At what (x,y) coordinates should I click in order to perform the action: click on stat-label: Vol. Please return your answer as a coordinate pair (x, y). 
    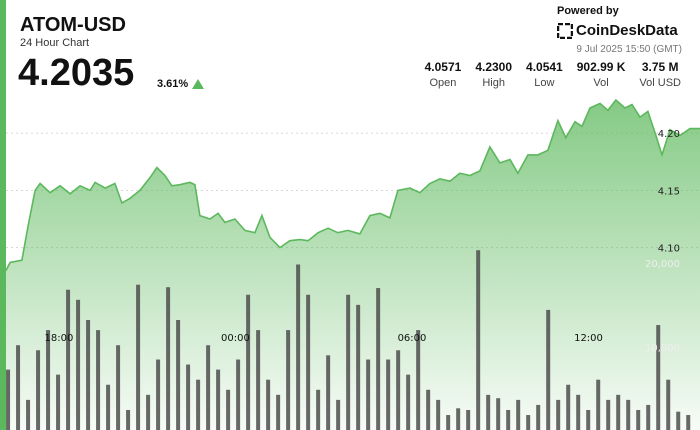
    Looking at the image, I should click on (601, 83).